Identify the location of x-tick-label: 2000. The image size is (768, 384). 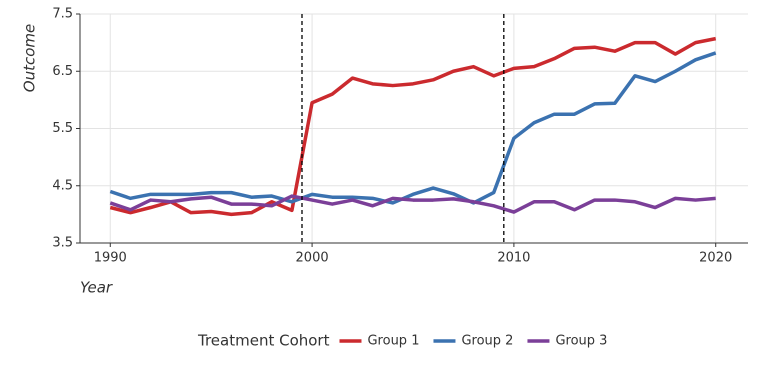
(312, 258).